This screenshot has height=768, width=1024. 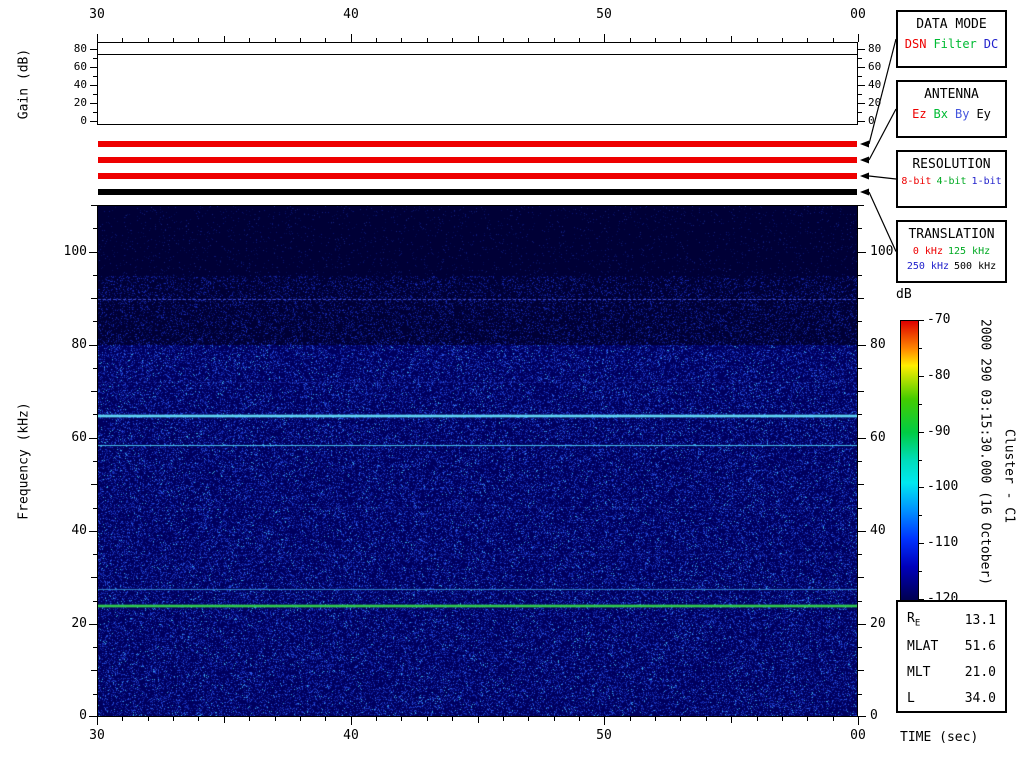 I want to click on legend-title: DATA MODE, so click(x=951, y=24).